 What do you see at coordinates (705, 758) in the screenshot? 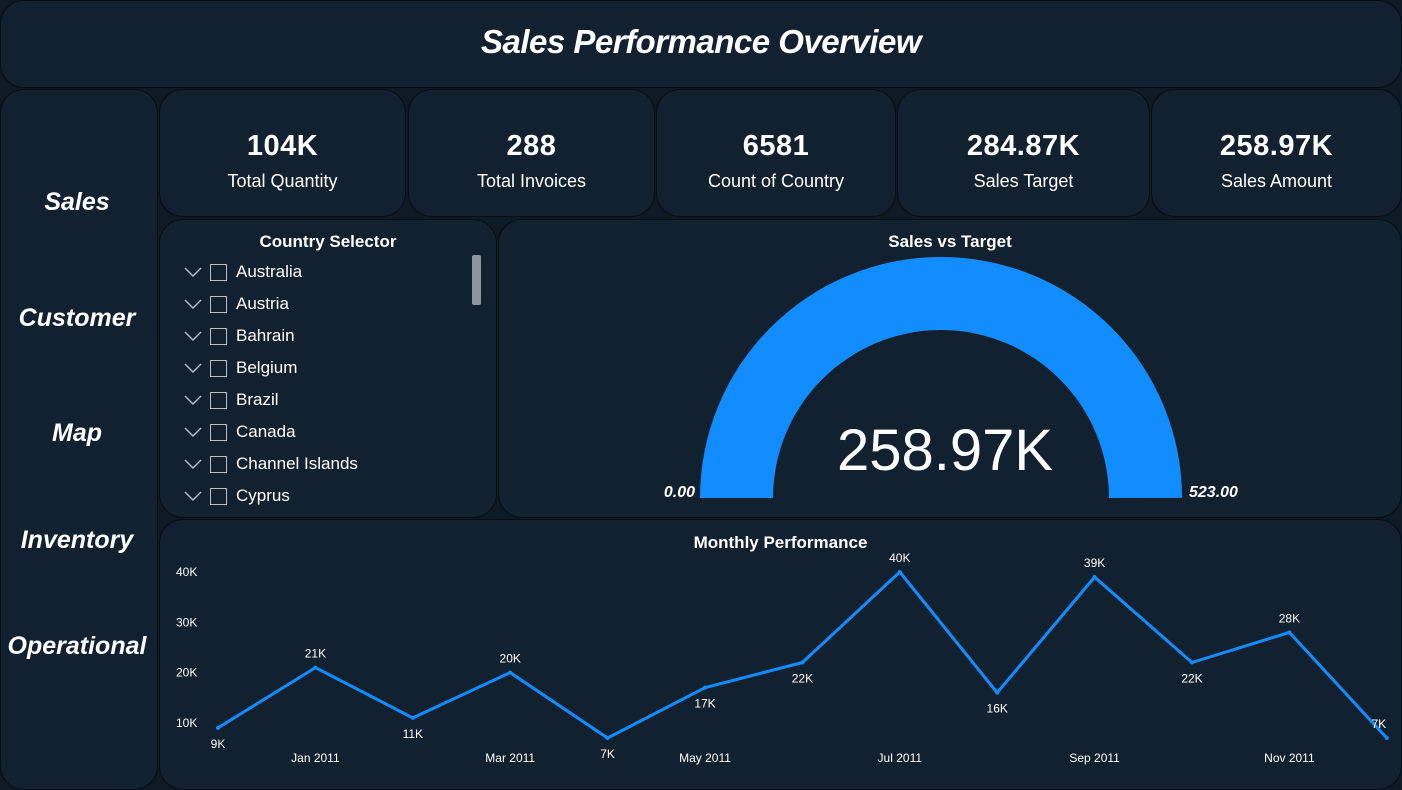
I see `x-tick-label: May 2011` at bounding box center [705, 758].